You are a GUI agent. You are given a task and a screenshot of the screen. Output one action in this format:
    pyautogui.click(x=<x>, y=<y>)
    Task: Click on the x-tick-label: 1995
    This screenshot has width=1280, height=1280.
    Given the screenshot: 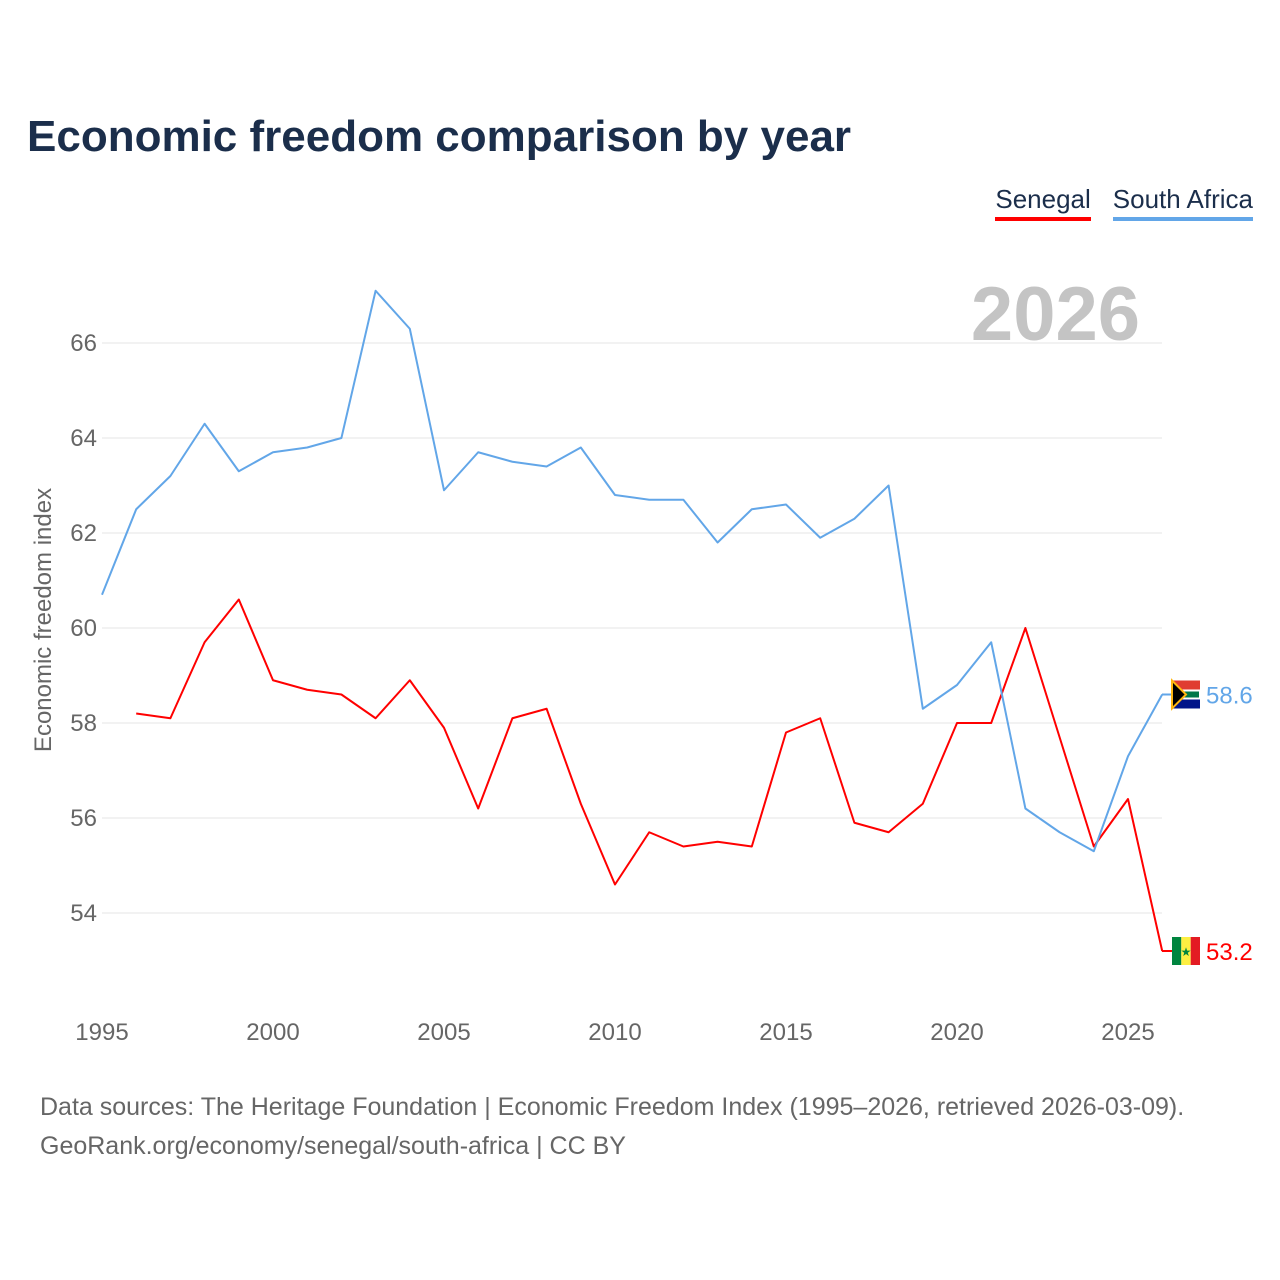 What is the action you would take?
    pyautogui.click(x=101, y=1032)
    